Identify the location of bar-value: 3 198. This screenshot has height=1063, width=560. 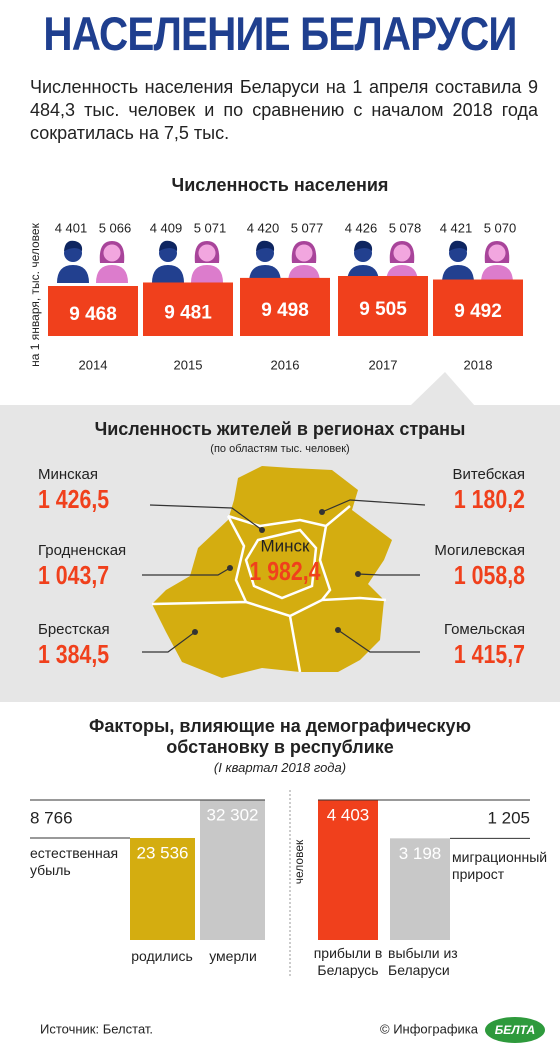
(420, 853).